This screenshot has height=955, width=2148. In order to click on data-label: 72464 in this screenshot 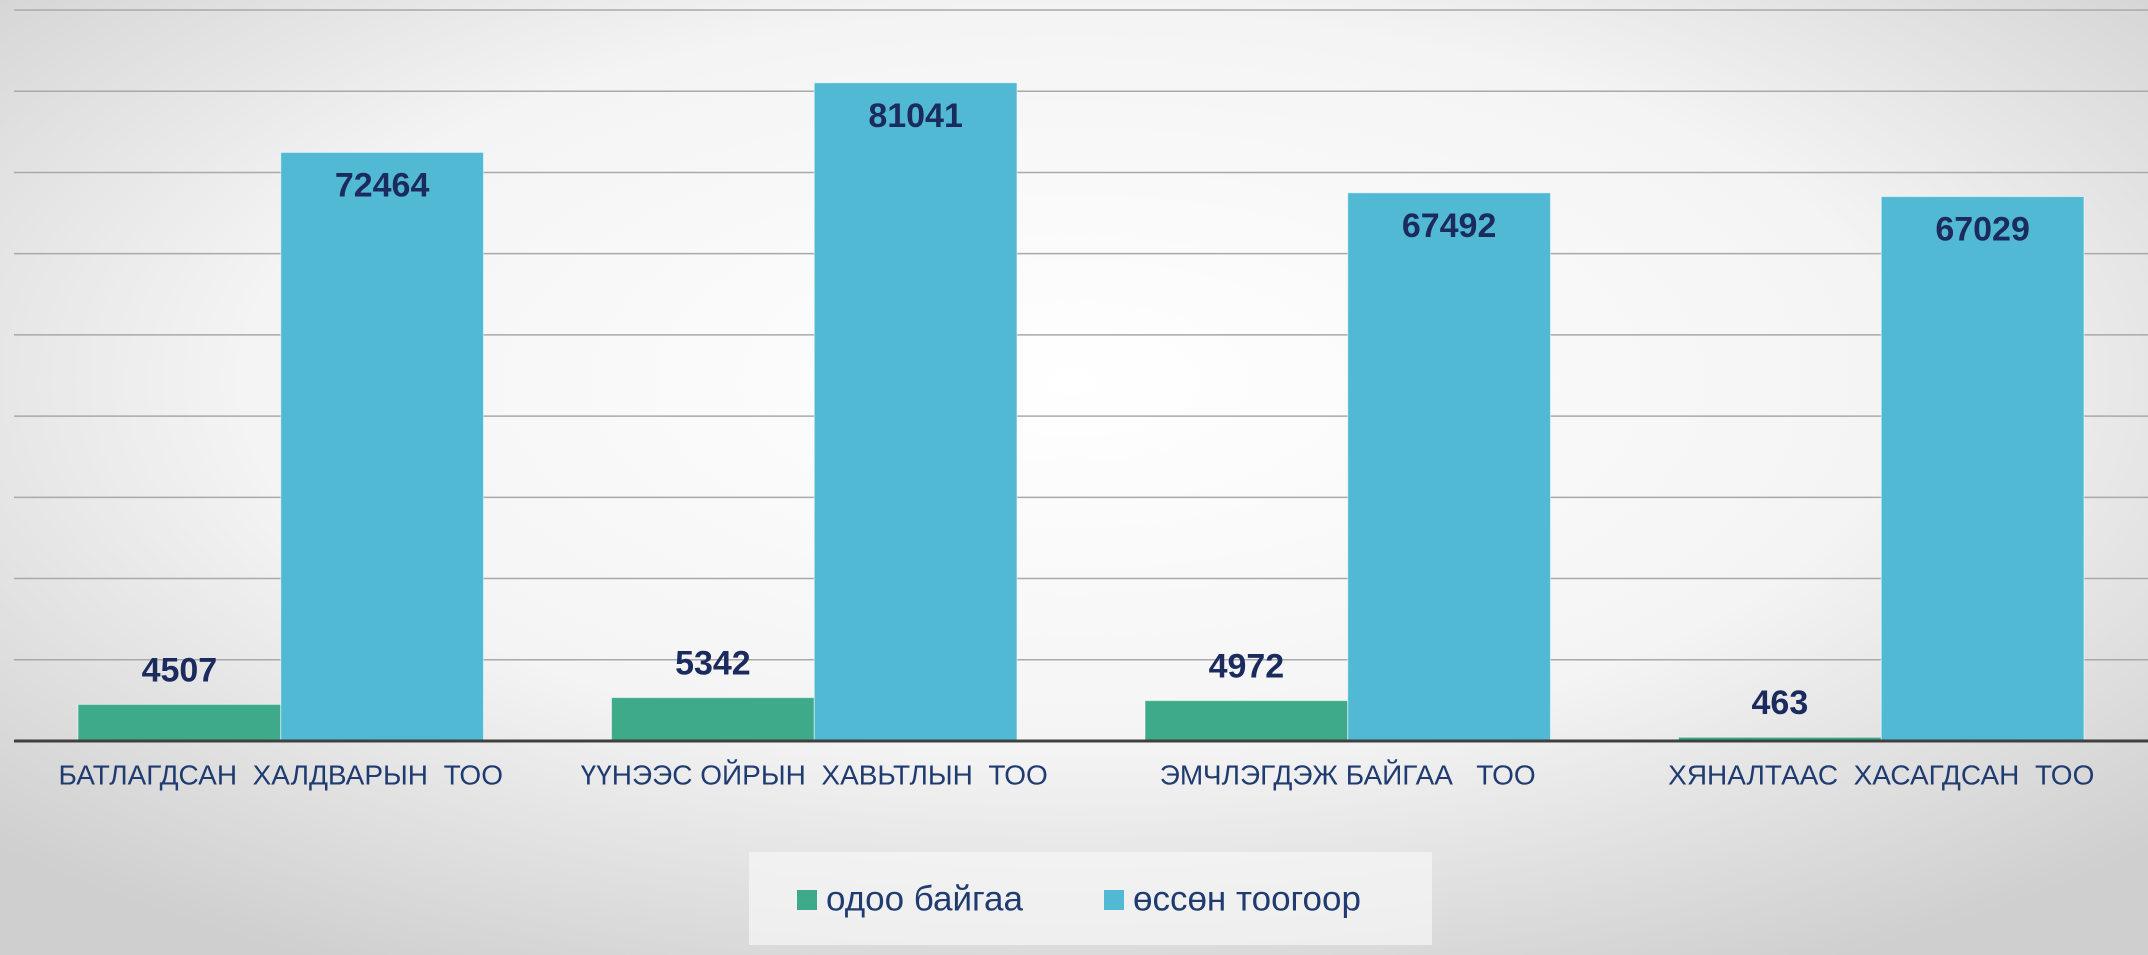, I will do `click(382, 185)`.